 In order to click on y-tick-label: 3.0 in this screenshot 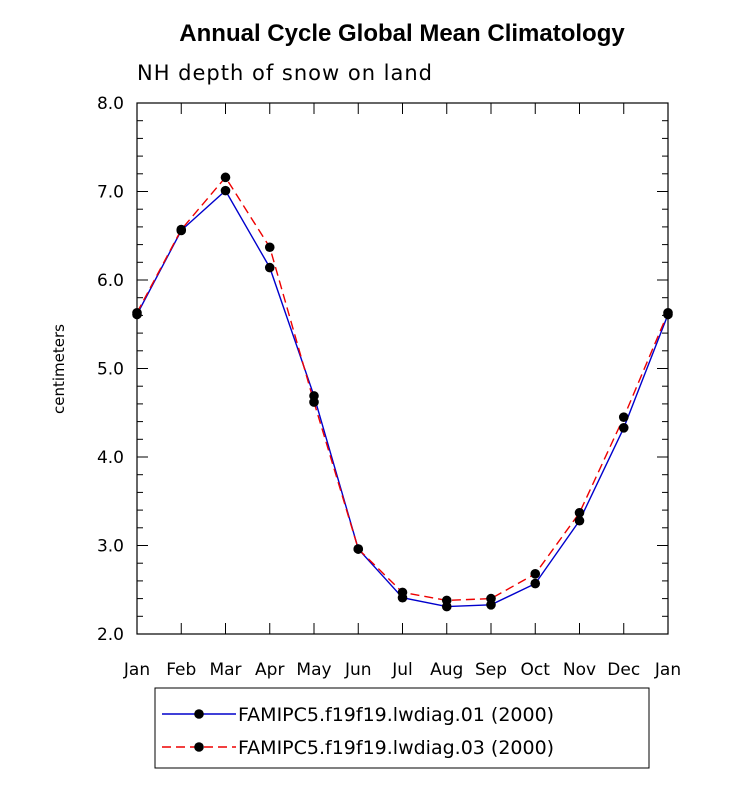, I will do `click(110, 547)`.